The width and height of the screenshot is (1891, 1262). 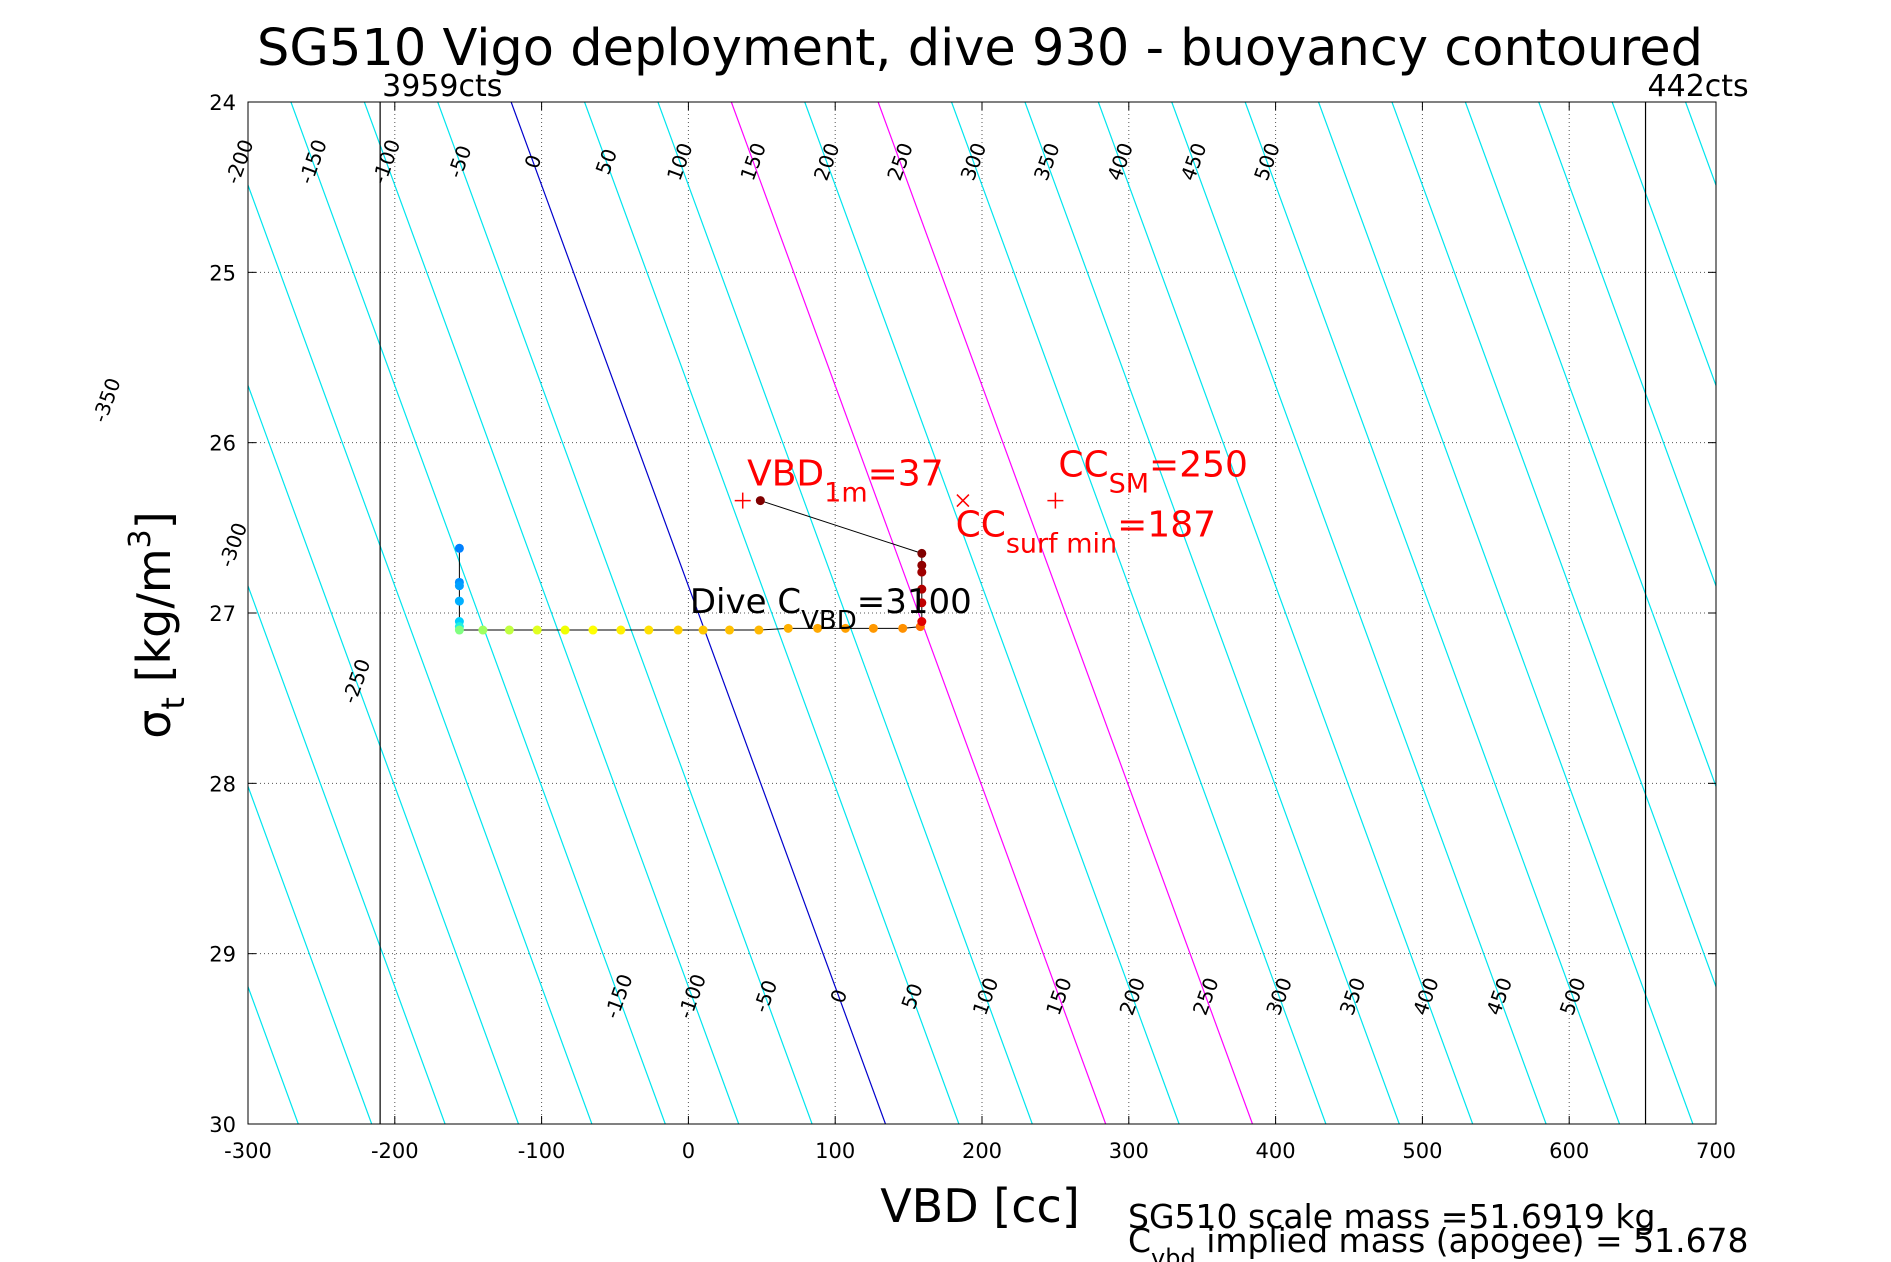 What do you see at coordinates (157, 624) in the screenshot?
I see `y-axis-label: σt [kg/m3]` at bounding box center [157, 624].